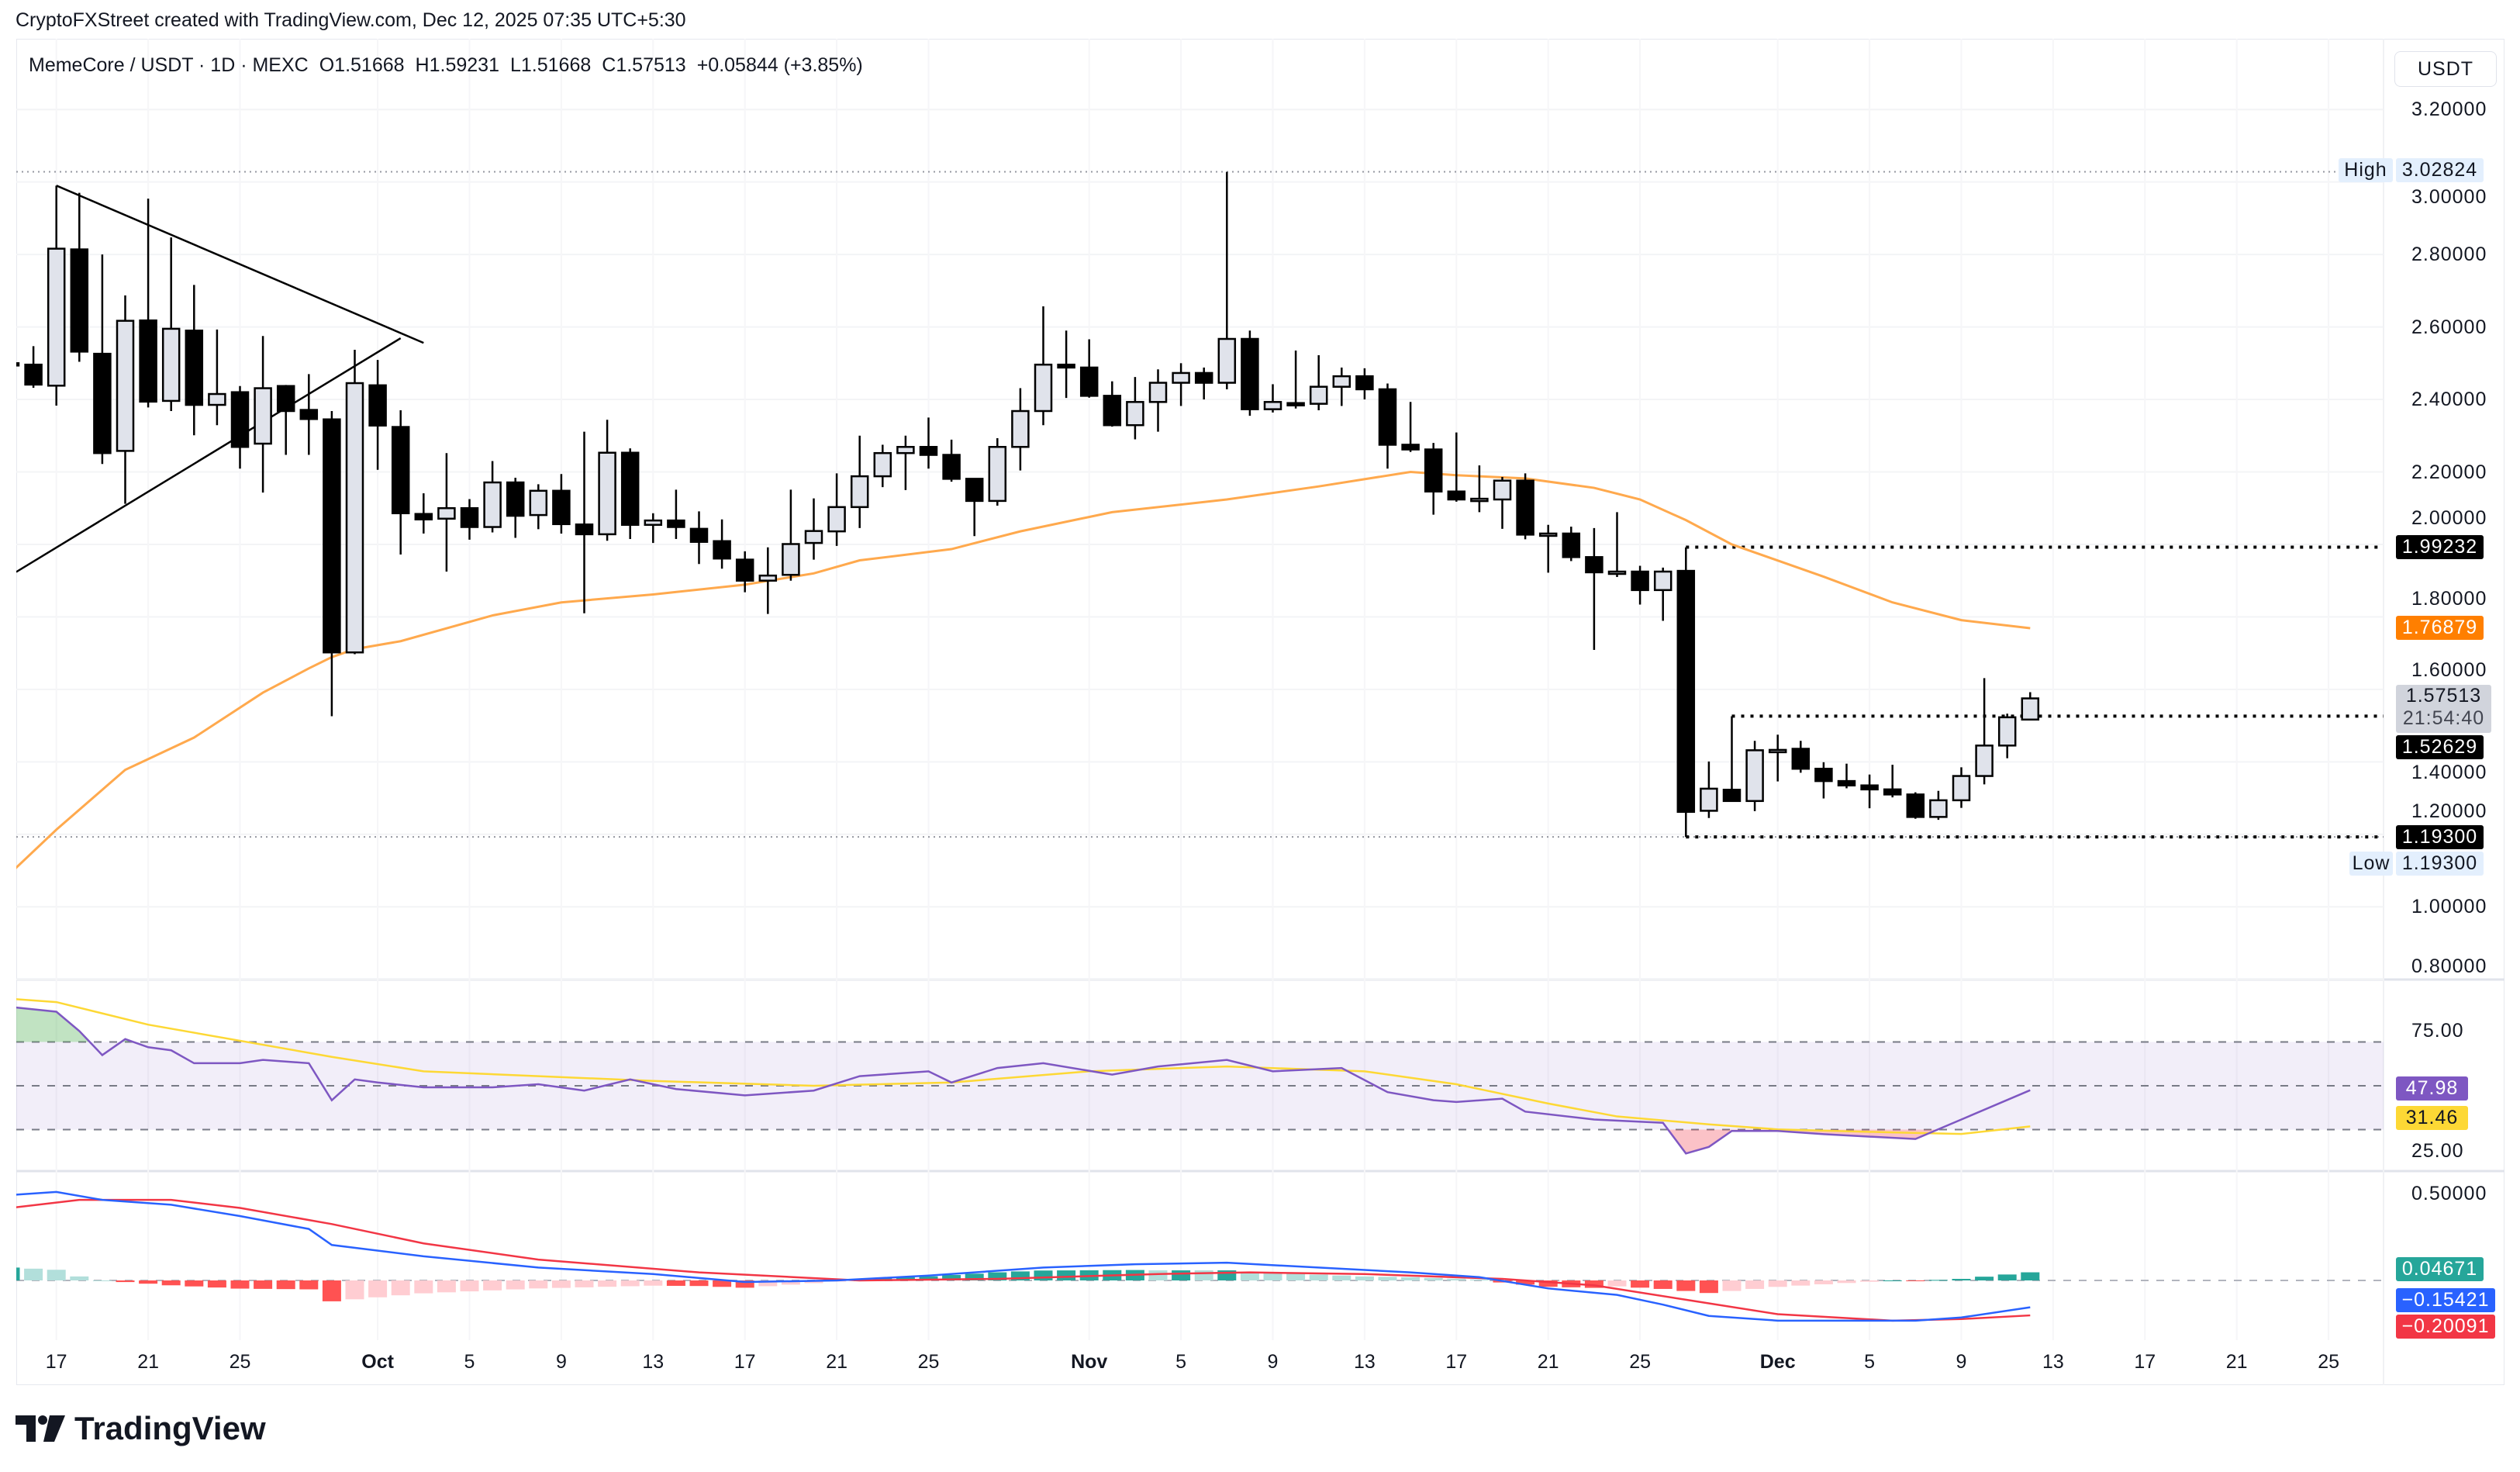 This screenshot has height=1472, width=2520. I want to click on price-axis-tick: 1.00000, so click(2449, 907).